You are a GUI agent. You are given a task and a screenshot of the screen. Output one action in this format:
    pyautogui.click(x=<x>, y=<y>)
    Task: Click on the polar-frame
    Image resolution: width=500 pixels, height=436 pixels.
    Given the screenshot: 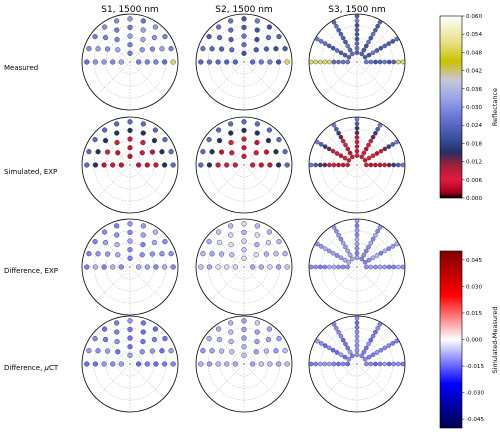 What is the action you would take?
    pyautogui.click(x=130, y=62)
    